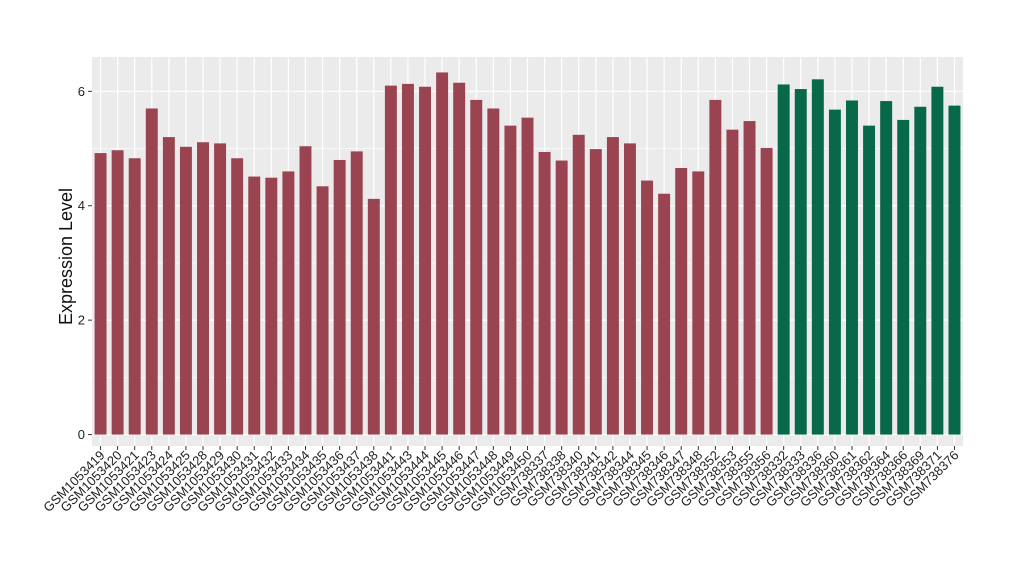 This screenshot has width=1020, height=585. I want to click on y-tick-label: 0, so click(81, 434).